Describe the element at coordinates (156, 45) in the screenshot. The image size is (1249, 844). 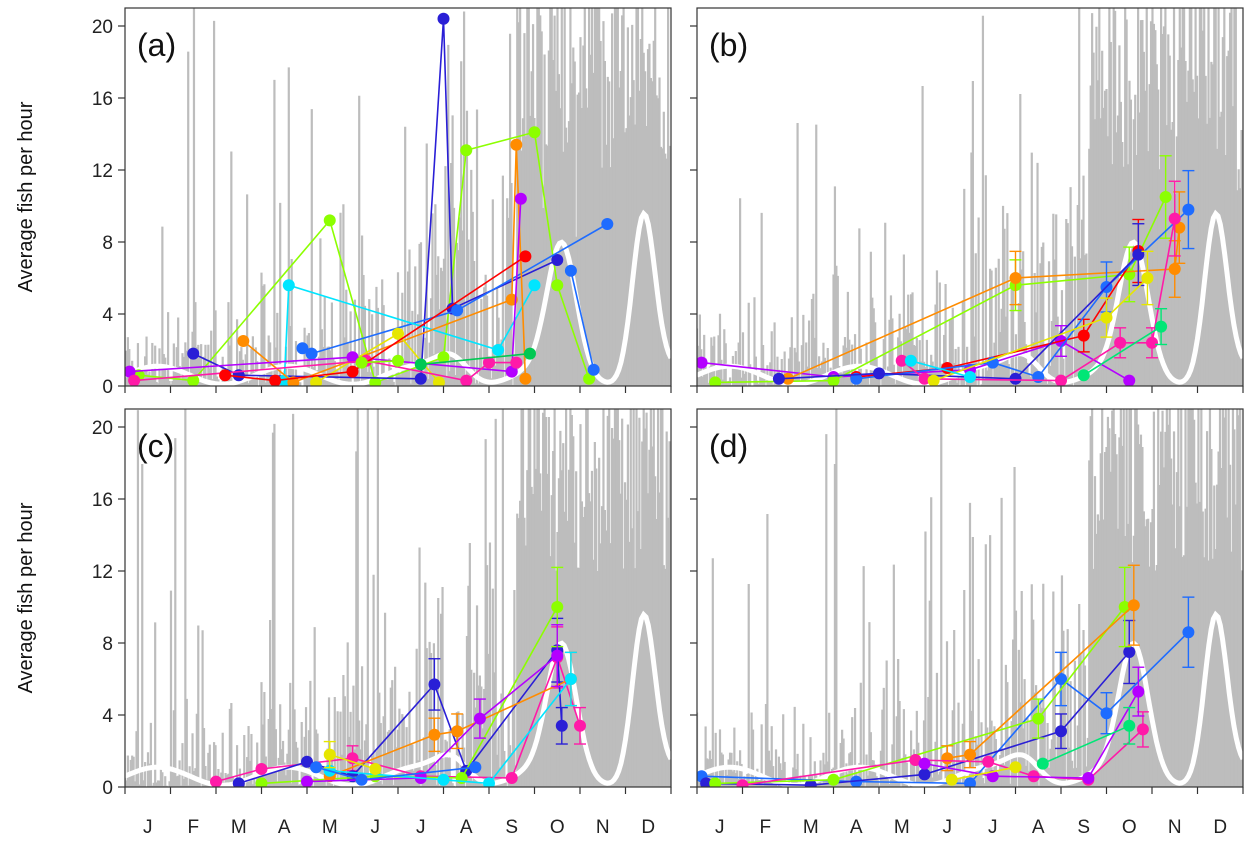
I see `panel-label: (a)` at that location.